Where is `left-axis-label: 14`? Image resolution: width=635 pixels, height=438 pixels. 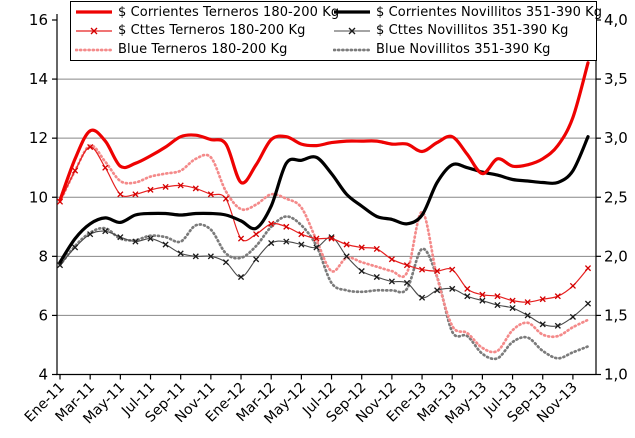
left-axis-label: 14 is located at coordinates (38, 79).